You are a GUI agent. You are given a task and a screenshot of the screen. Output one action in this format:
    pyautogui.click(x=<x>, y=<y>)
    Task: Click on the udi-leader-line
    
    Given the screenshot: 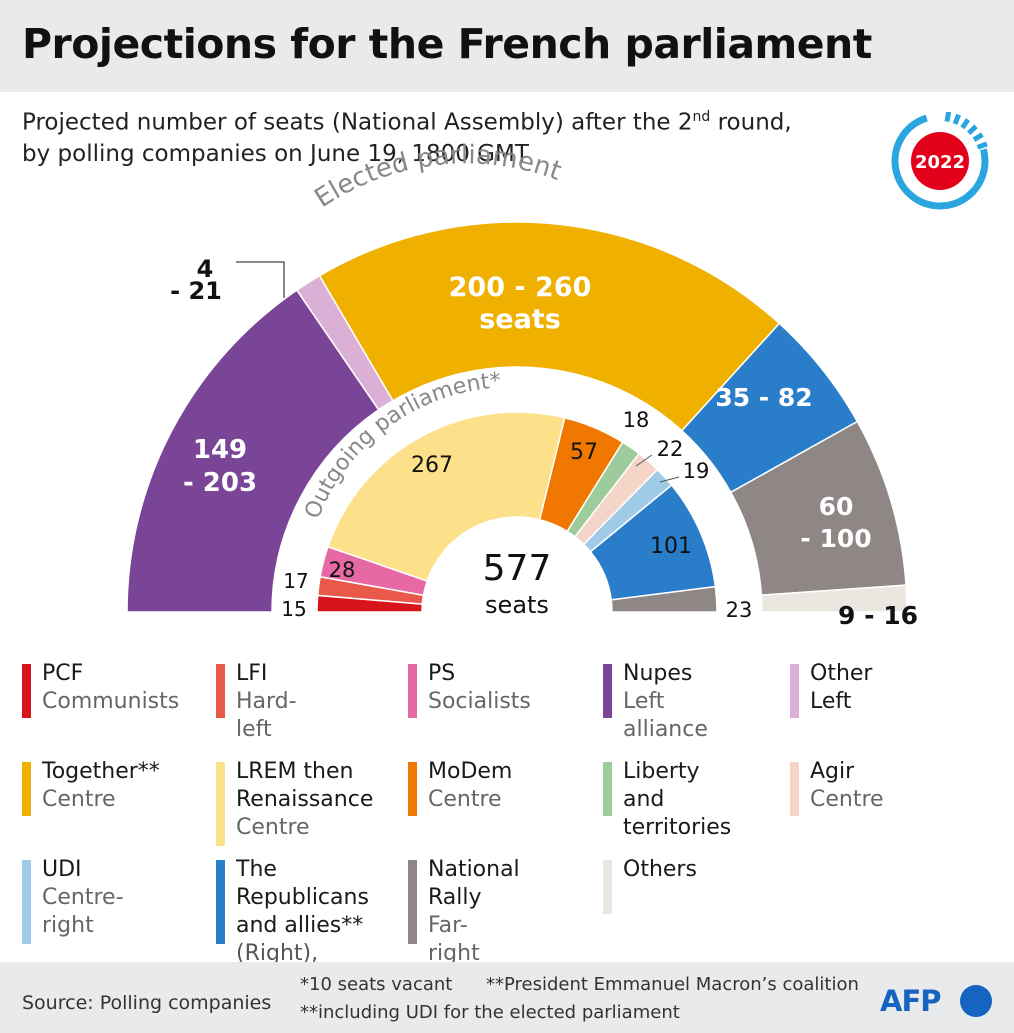 What is the action you would take?
    pyautogui.click(x=669, y=479)
    